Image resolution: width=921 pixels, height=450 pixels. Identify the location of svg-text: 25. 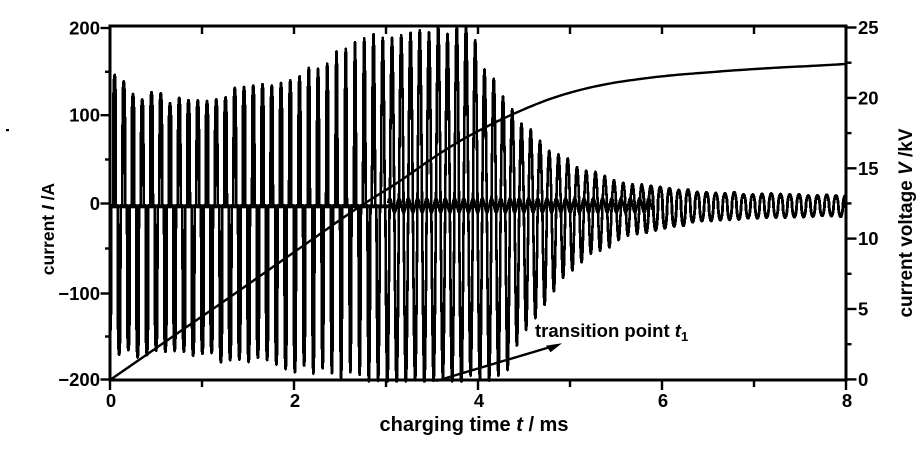
(868, 27).